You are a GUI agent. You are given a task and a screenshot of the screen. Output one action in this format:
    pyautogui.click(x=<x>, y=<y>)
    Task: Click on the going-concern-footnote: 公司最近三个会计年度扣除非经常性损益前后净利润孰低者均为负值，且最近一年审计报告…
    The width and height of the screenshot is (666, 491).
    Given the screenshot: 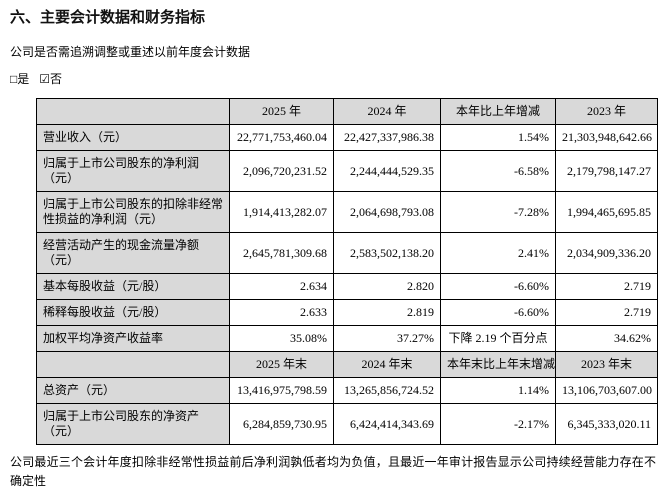 What is the action you would take?
    pyautogui.click(x=333, y=471)
    